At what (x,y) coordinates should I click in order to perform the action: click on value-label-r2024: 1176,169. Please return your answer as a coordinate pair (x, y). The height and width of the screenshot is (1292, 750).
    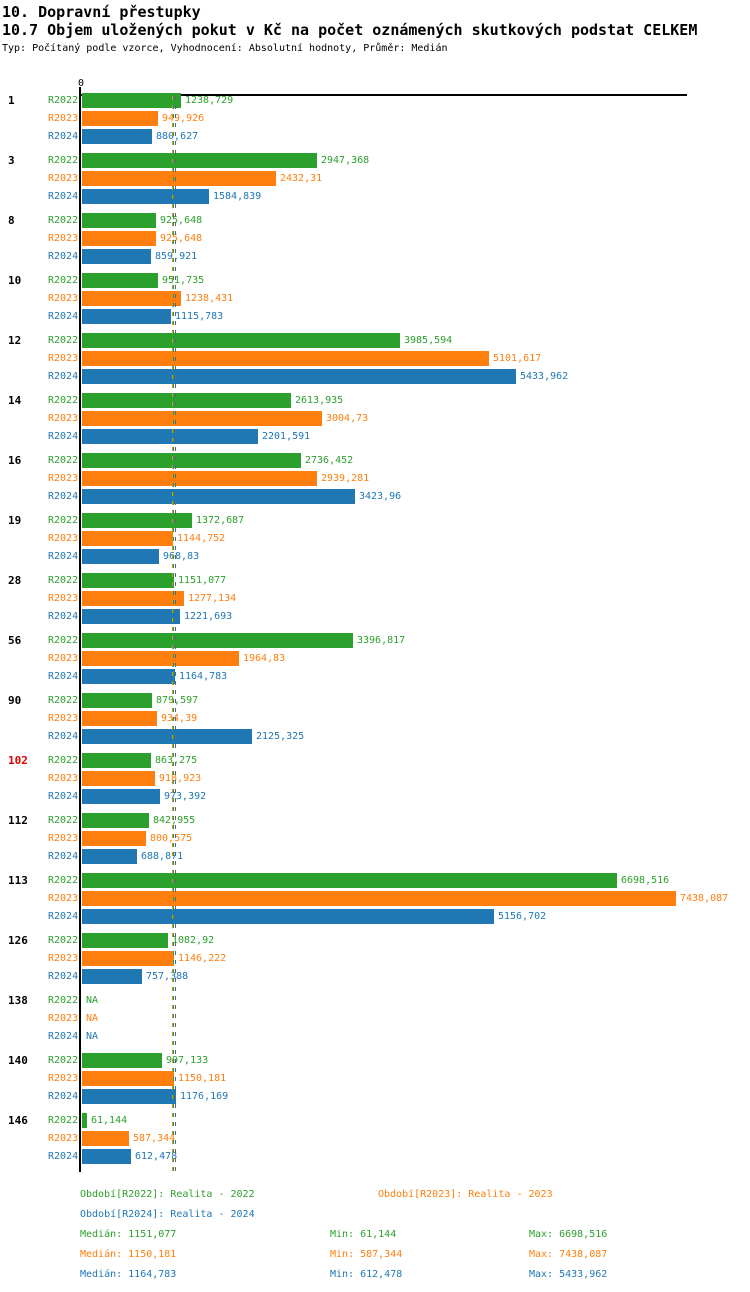
    Looking at the image, I should click on (204, 1096).